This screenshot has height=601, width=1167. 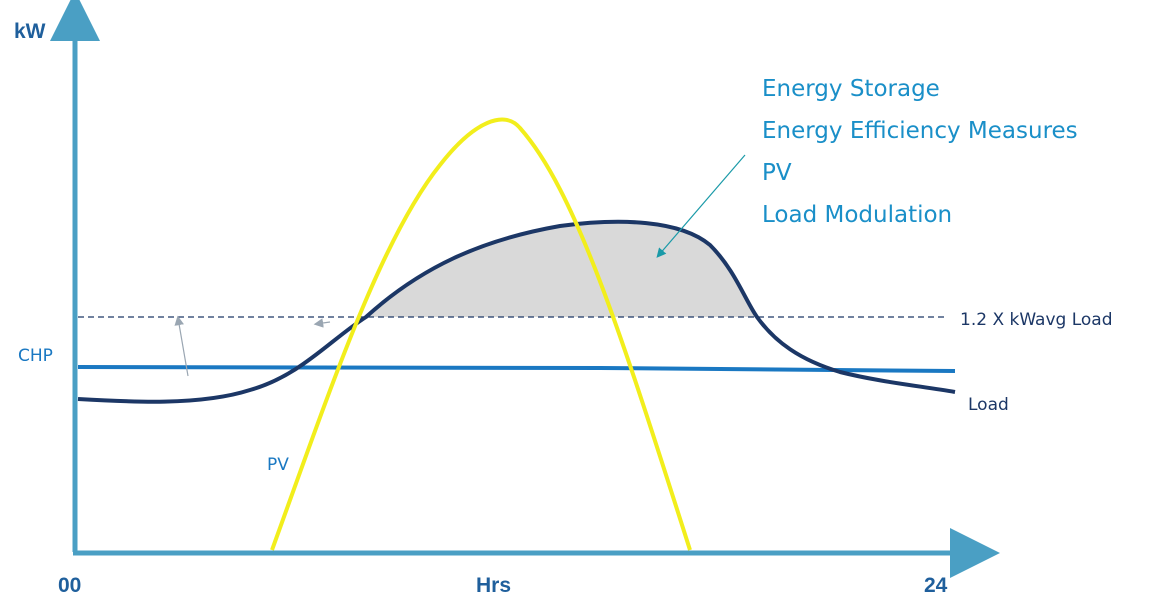 I want to click on x-axis-start-label: 00, so click(x=69, y=585).